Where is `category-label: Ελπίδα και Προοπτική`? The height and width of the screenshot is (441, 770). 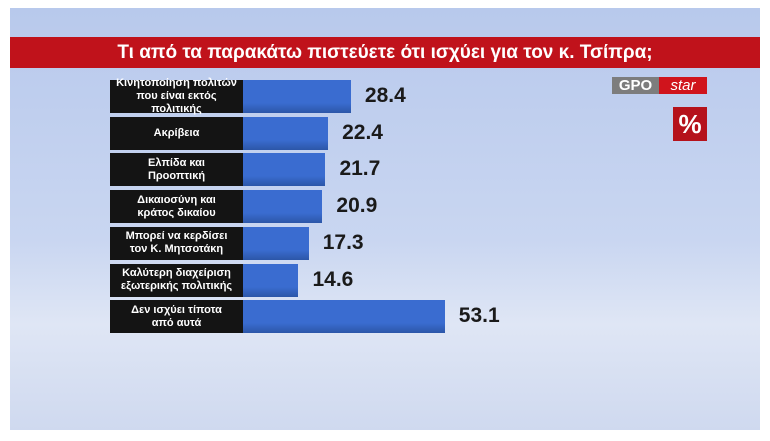
category-label: Ελπίδα και Προοπτική is located at coordinates (176, 170).